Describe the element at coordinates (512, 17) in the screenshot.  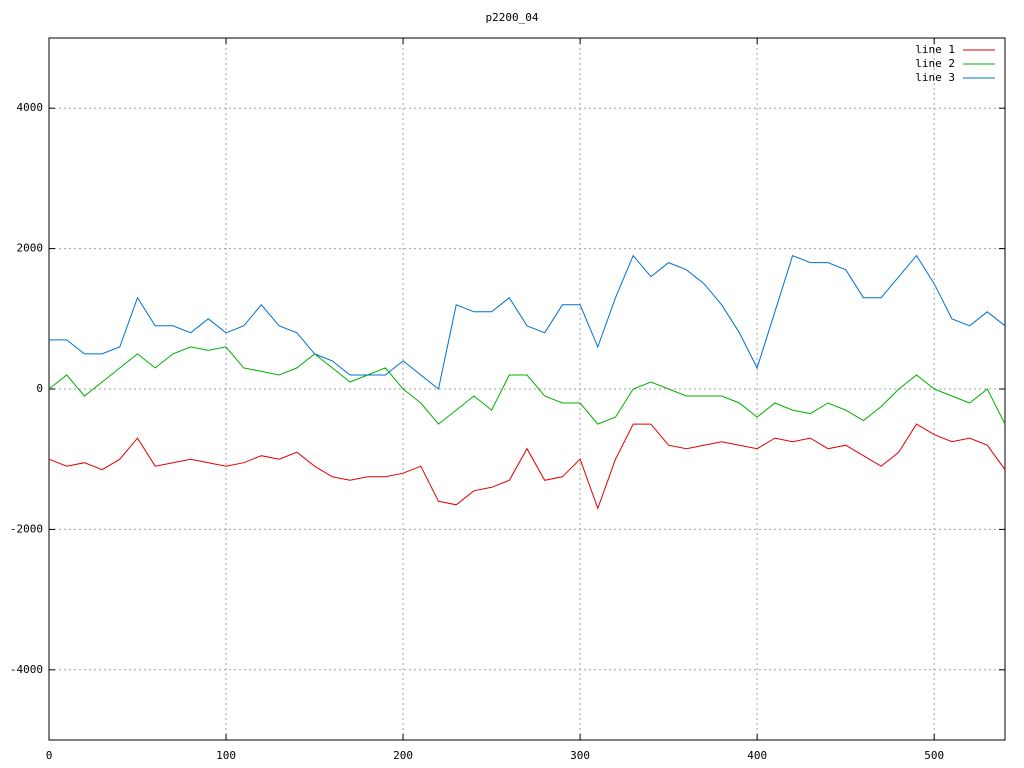
I see `chart-title: p2200_04` at that location.